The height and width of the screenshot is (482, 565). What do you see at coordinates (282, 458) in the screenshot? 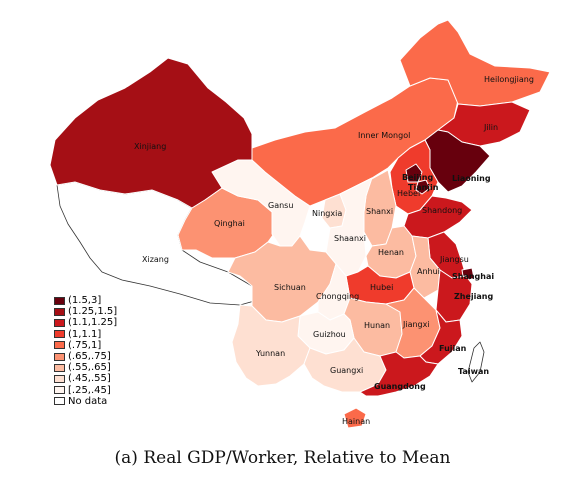
I see `figure-caption: (a) Real GDP/Worker, Relative to Mean` at bounding box center [282, 458].